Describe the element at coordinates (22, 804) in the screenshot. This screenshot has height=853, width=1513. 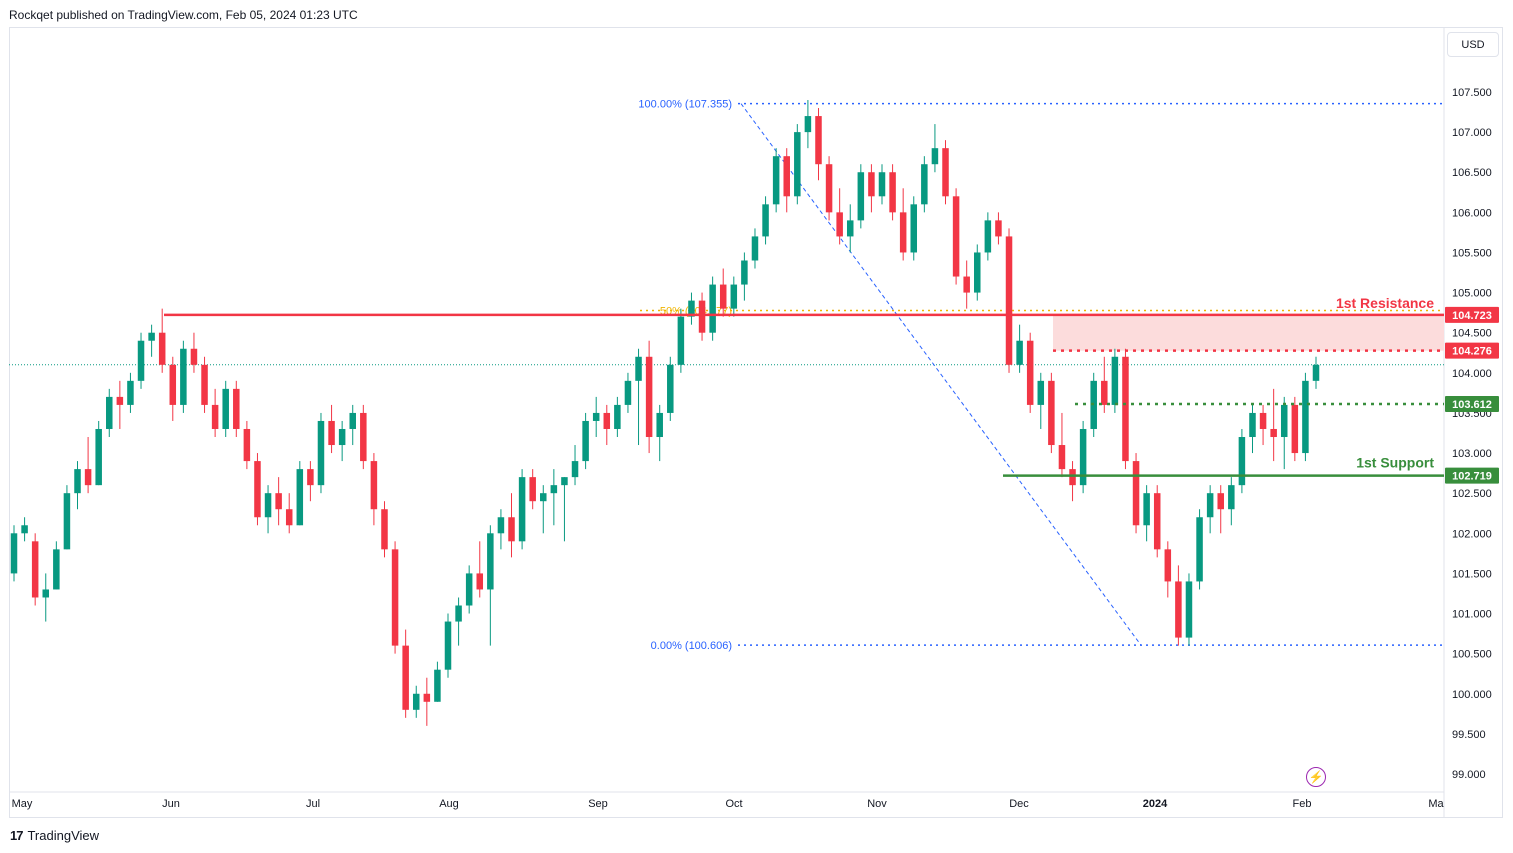
I see `x-tick-label: May` at that location.